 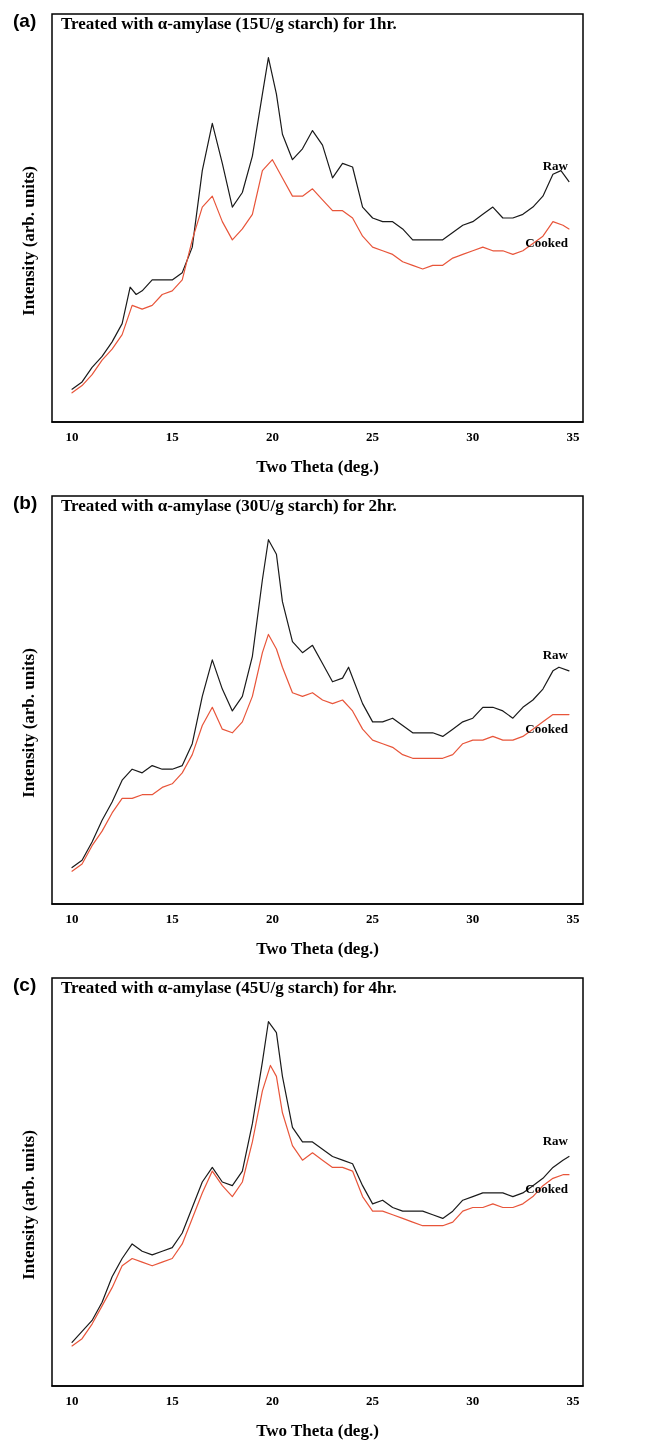 I want to click on chart-subtitle: Treated with α-amylase (45U/g starch) for 4hr., so click(x=229, y=987).